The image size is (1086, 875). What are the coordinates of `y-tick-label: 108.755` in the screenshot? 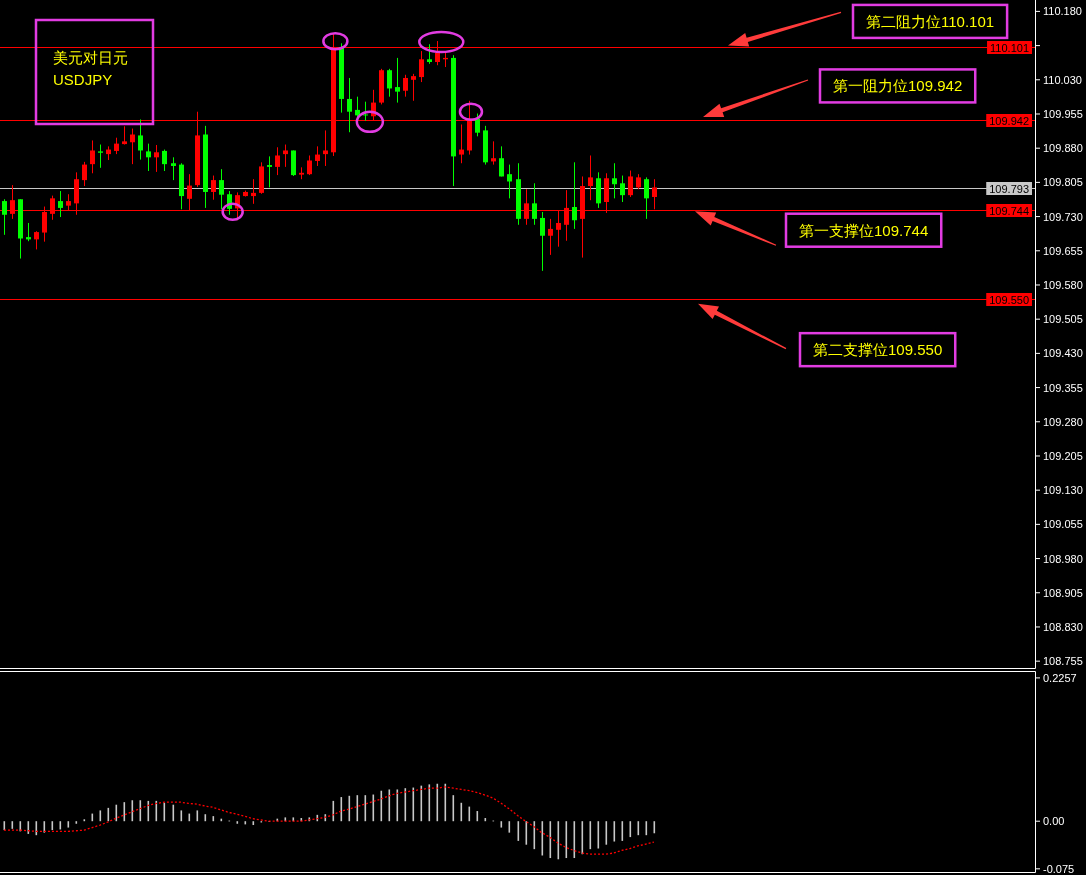 It's located at (1063, 661).